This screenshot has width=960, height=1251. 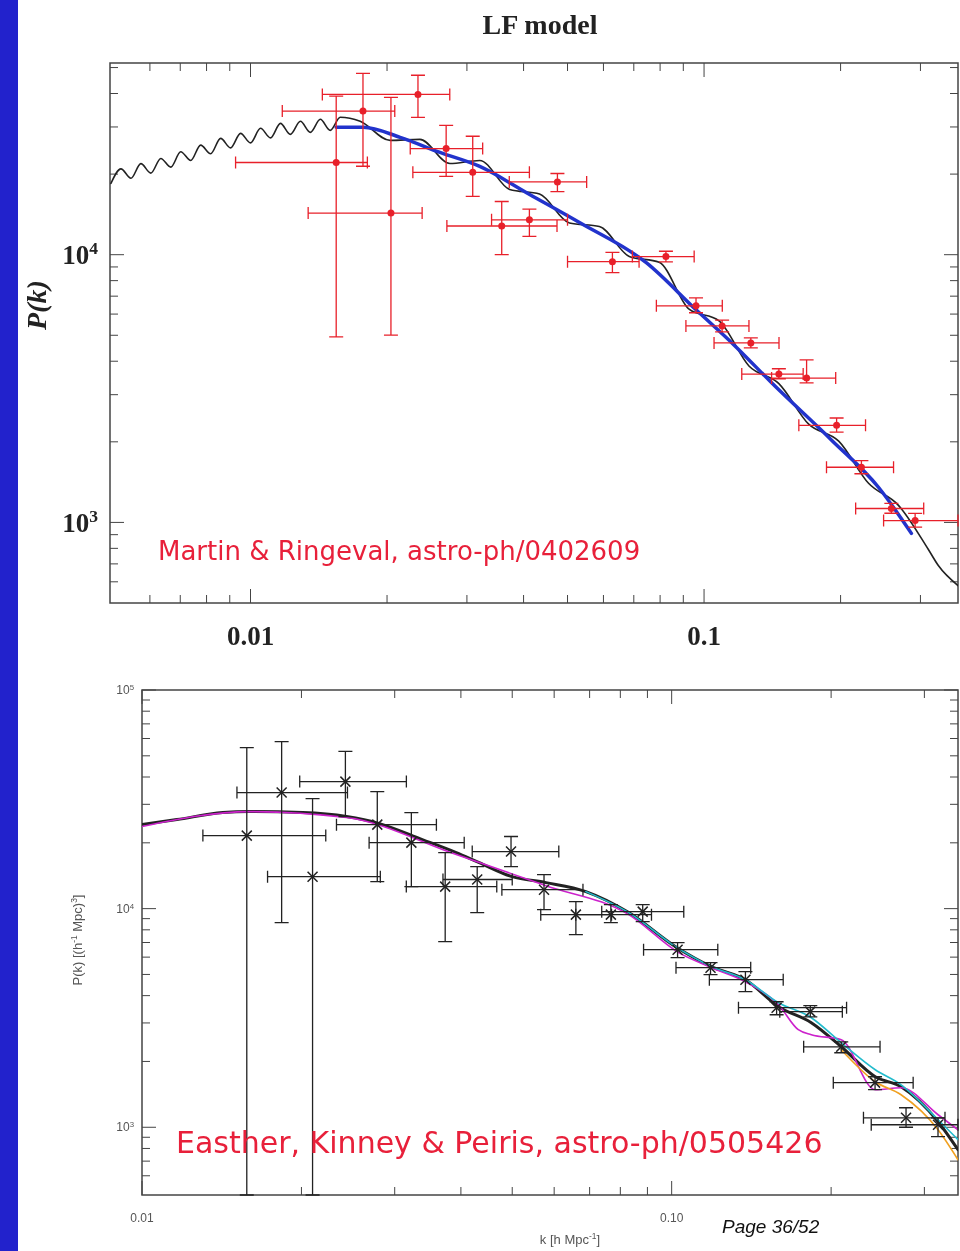 What do you see at coordinates (570, 1239) in the screenshot?
I see `x-axis-title: k [h Mpc$^{-1}$]` at bounding box center [570, 1239].